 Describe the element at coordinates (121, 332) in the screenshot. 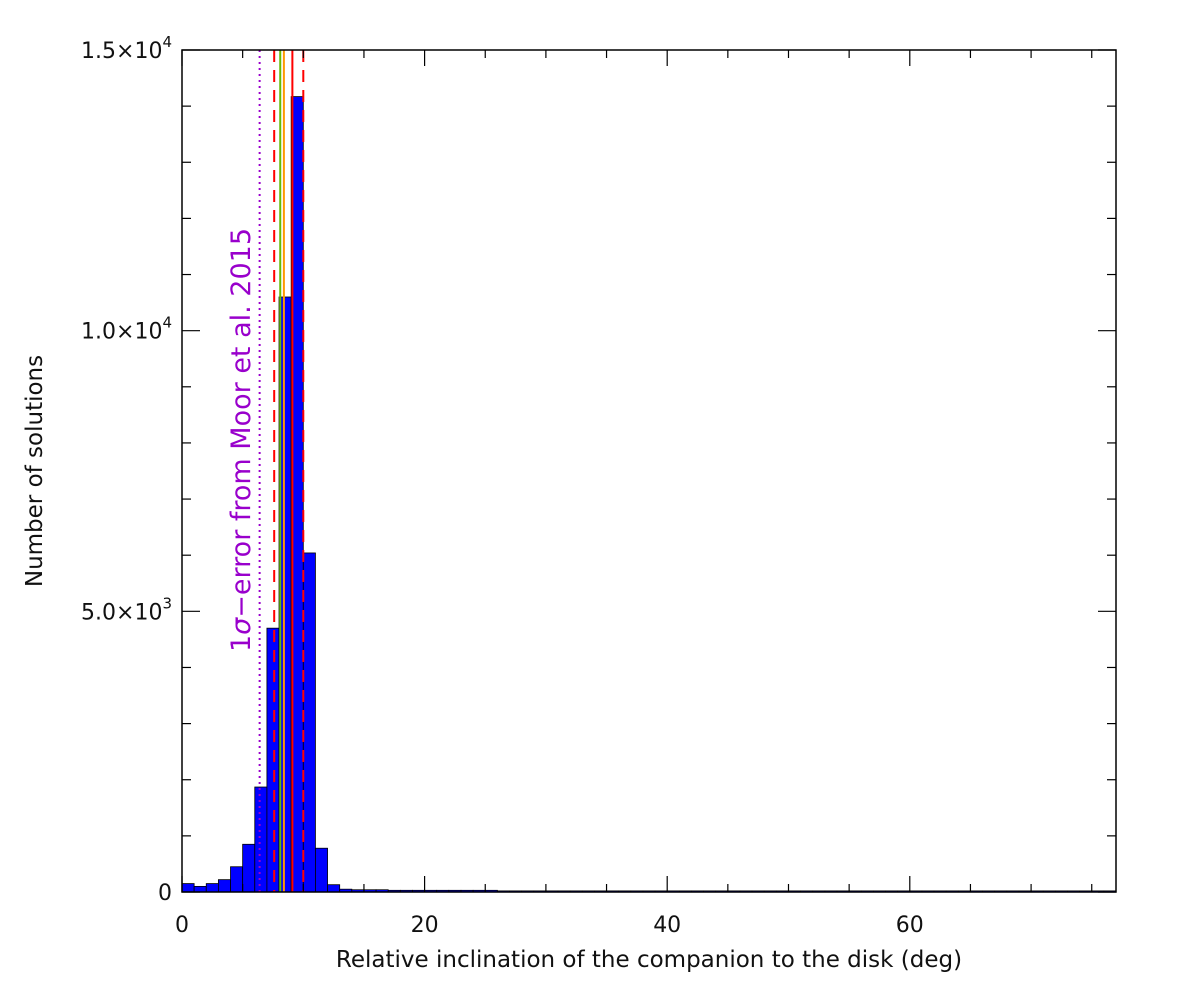

I see `y-tick-label-base: 1.0×10` at that location.